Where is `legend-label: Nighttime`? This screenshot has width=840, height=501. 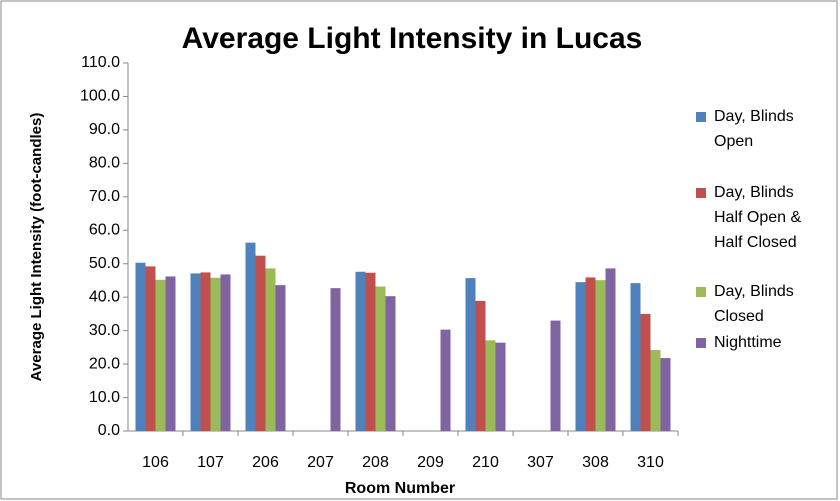
legend-label: Nighttime is located at coordinates (748, 342).